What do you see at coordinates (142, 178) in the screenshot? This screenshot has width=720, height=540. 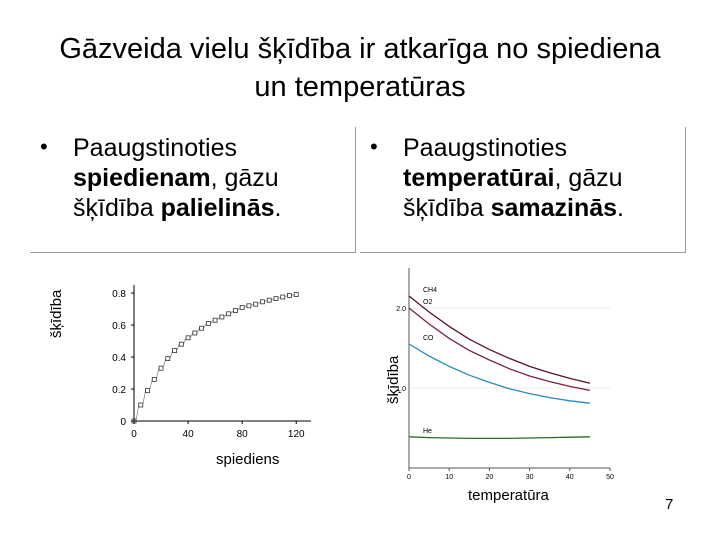 I see `text-bold: spiedienam` at bounding box center [142, 178].